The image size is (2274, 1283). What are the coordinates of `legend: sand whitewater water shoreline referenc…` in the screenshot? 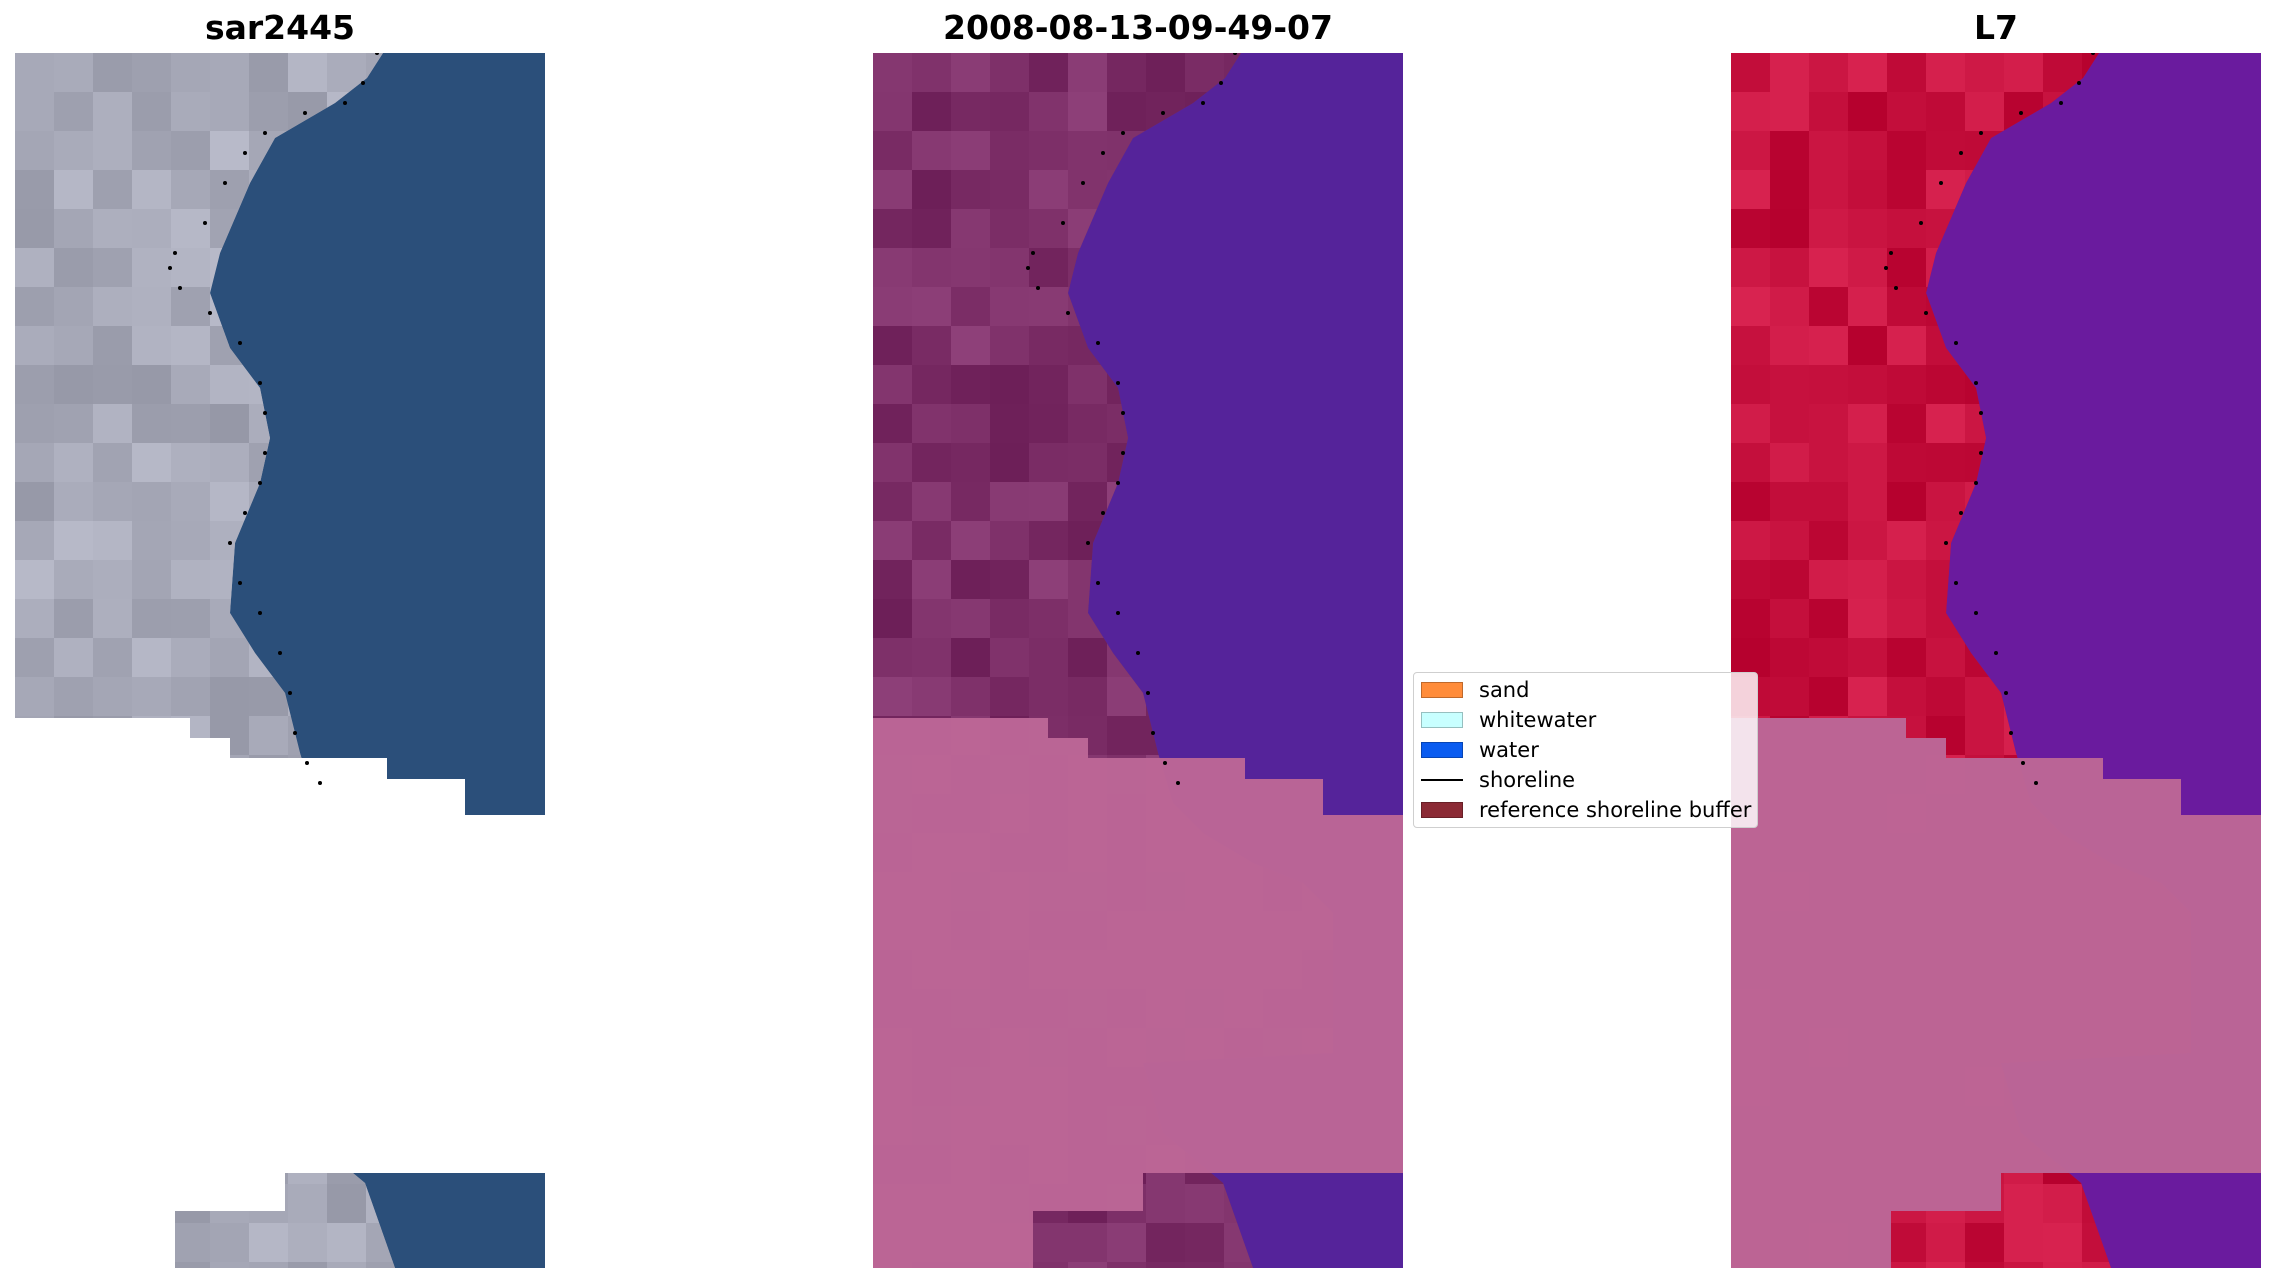 It's located at (1585, 750).